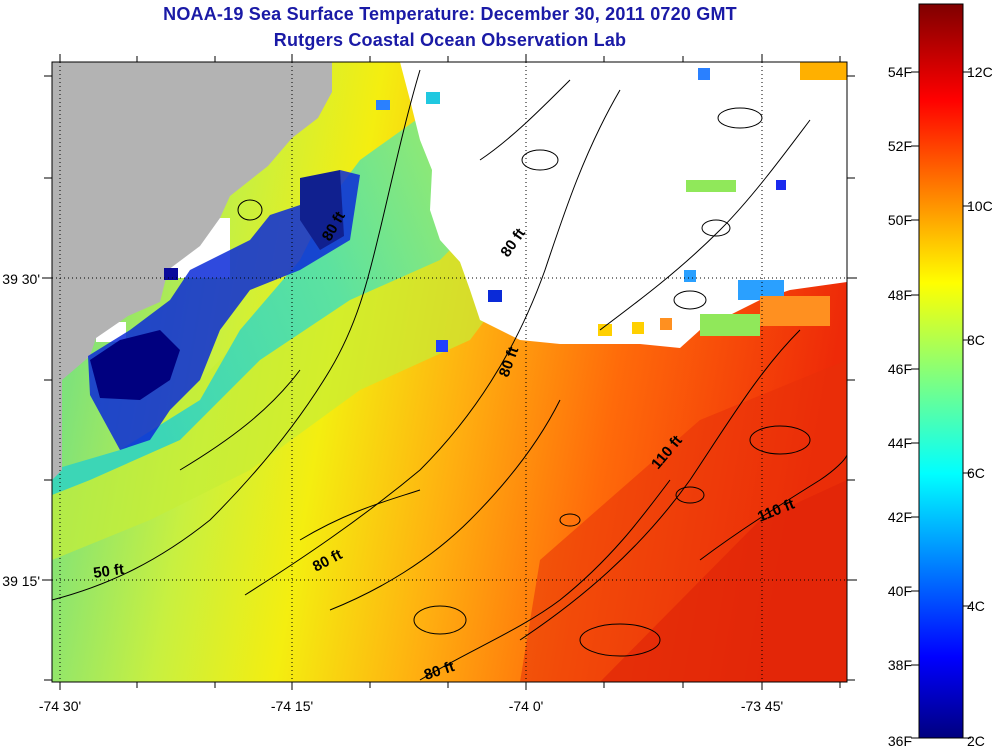 Image resolution: width=992 pixels, height=754 pixels. What do you see at coordinates (322, 210) in the screenshot?
I see `cold-bay-water` at bounding box center [322, 210].